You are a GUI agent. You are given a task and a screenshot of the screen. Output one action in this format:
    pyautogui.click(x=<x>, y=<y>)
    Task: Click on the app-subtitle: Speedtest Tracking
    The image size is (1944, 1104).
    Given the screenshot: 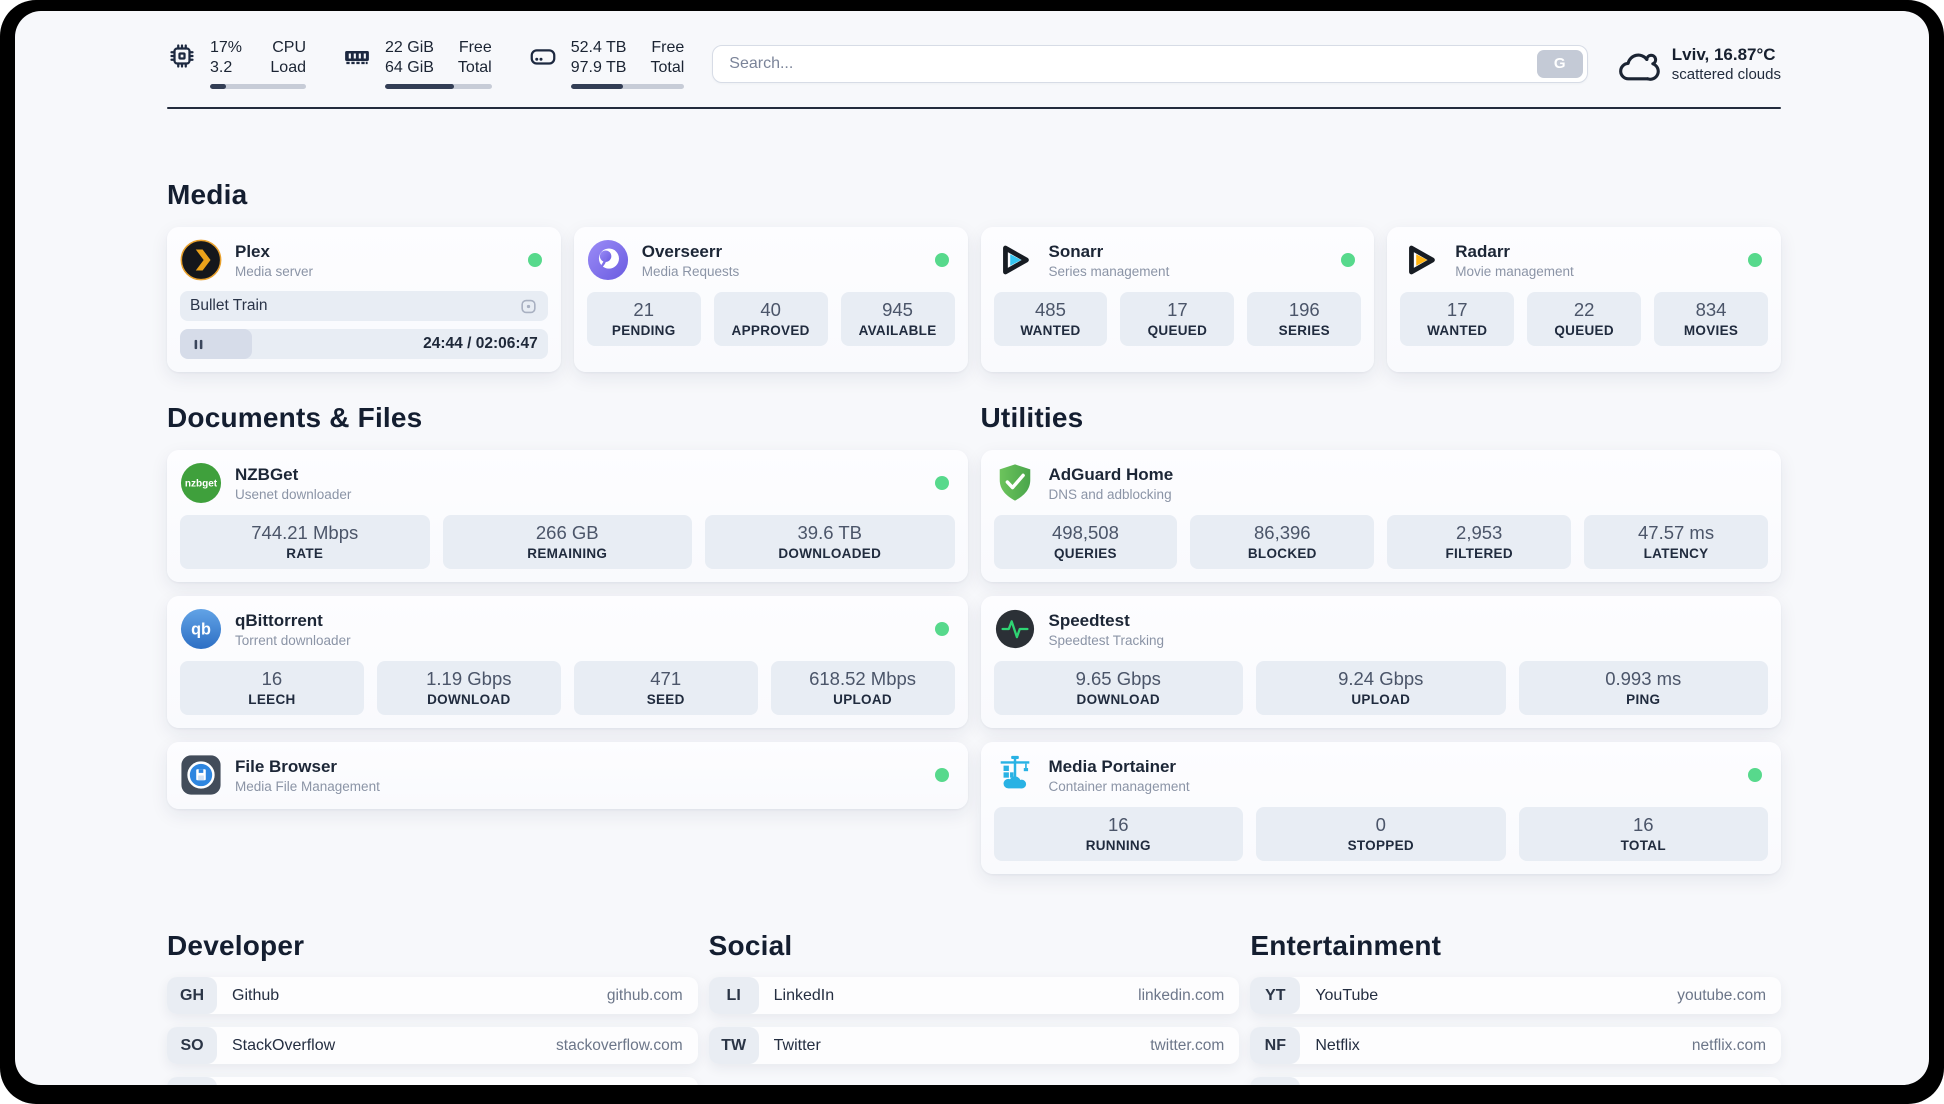 What is the action you would take?
    pyautogui.click(x=1106, y=640)
    